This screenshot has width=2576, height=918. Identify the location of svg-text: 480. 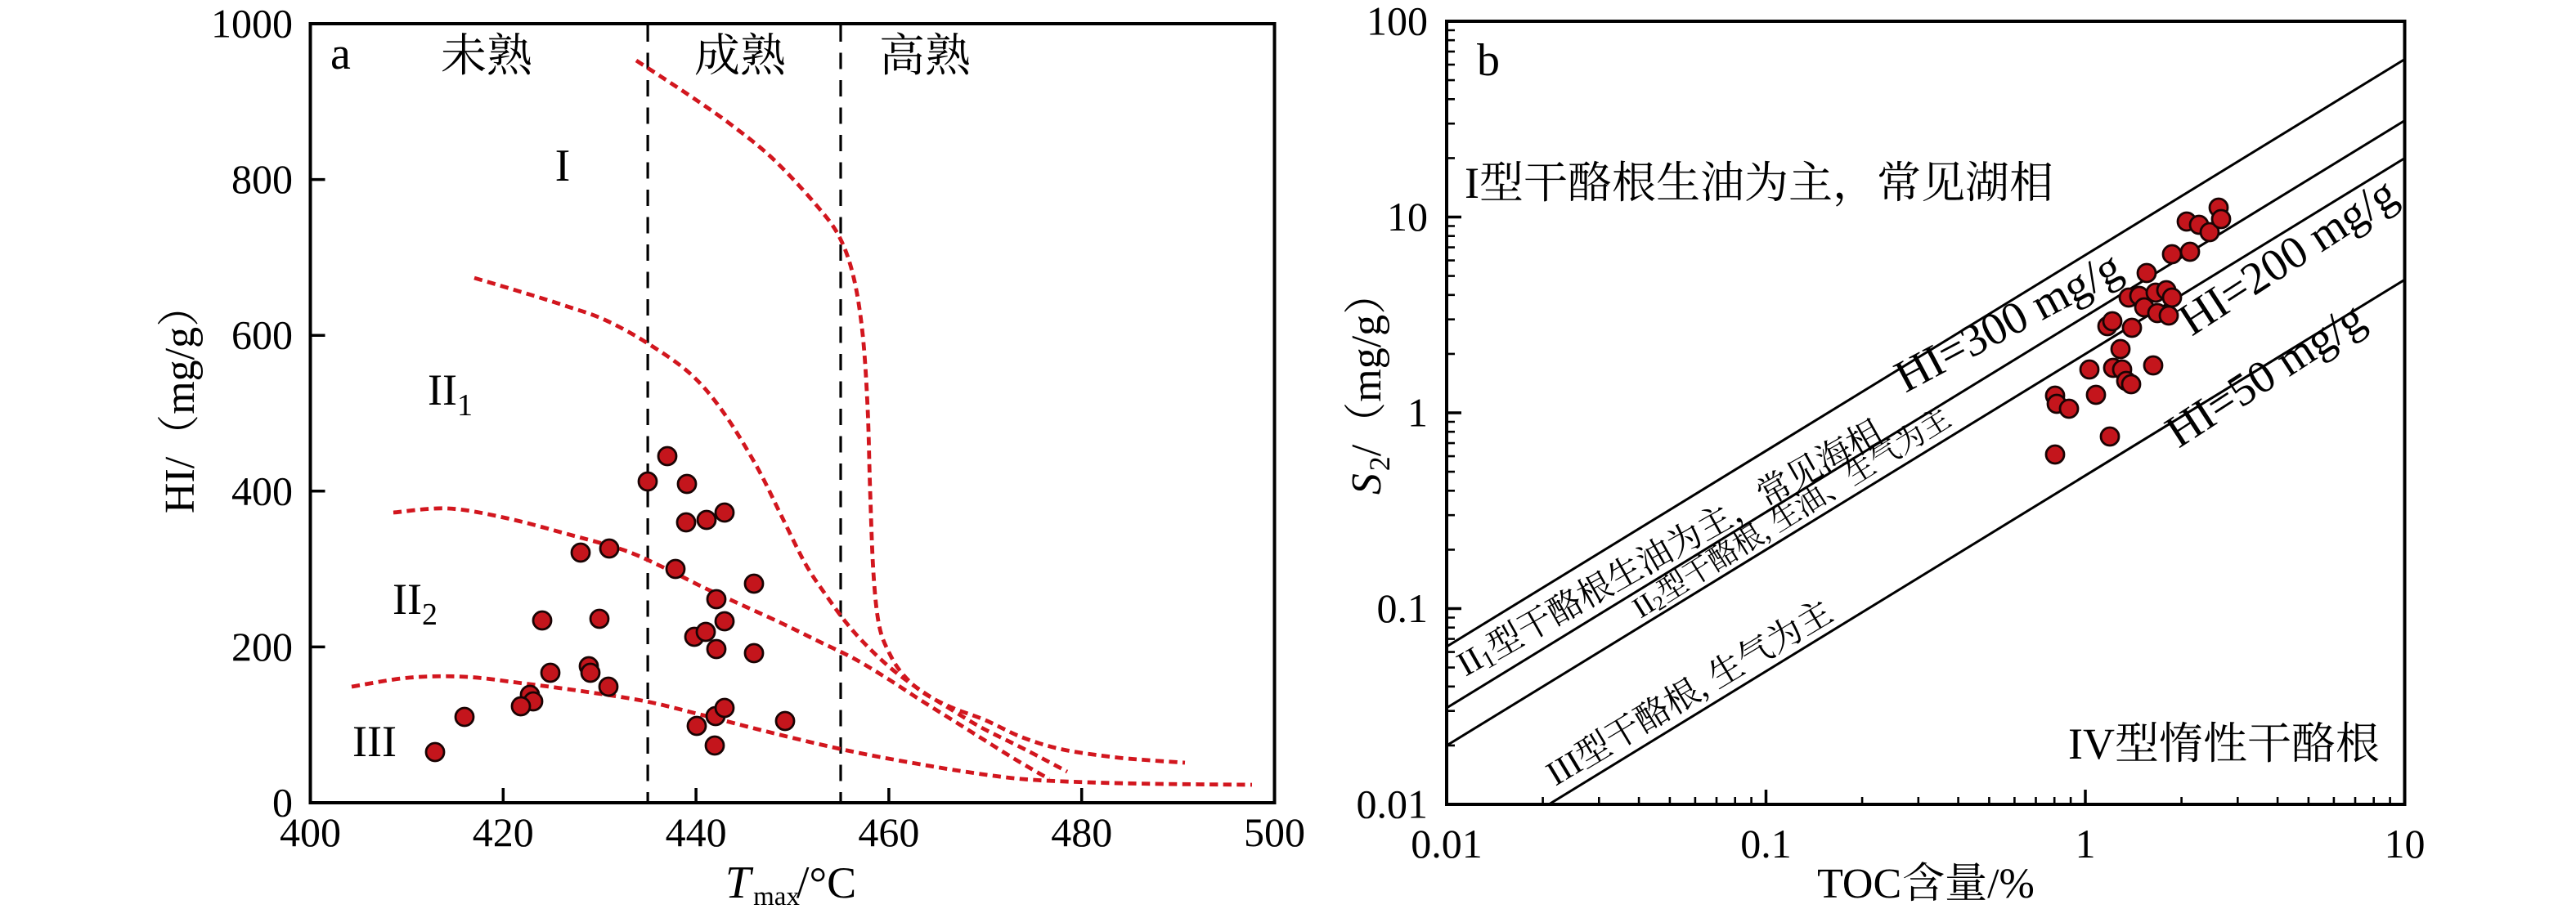
(1081, 832).